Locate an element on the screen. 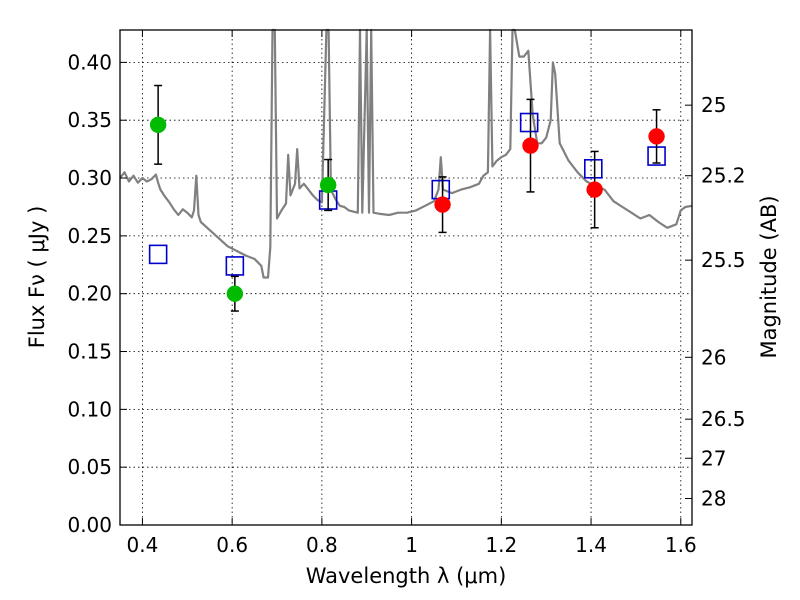  y-tick-label: 0.20 is located at coordinates (89, 294).